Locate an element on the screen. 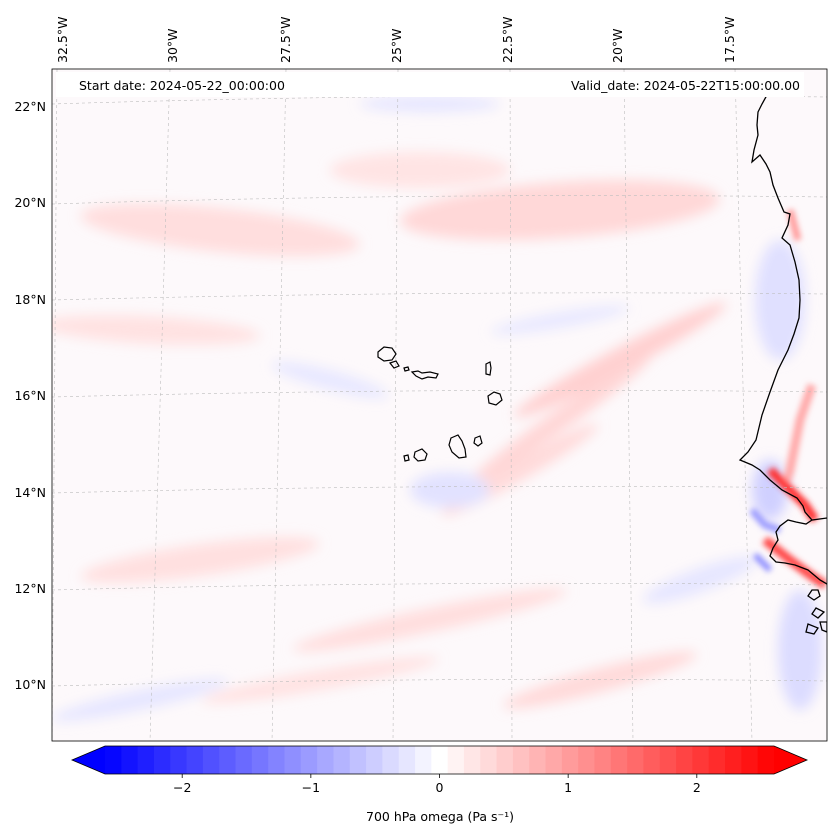  island-boa-vista is located at coordinates (495, 398).